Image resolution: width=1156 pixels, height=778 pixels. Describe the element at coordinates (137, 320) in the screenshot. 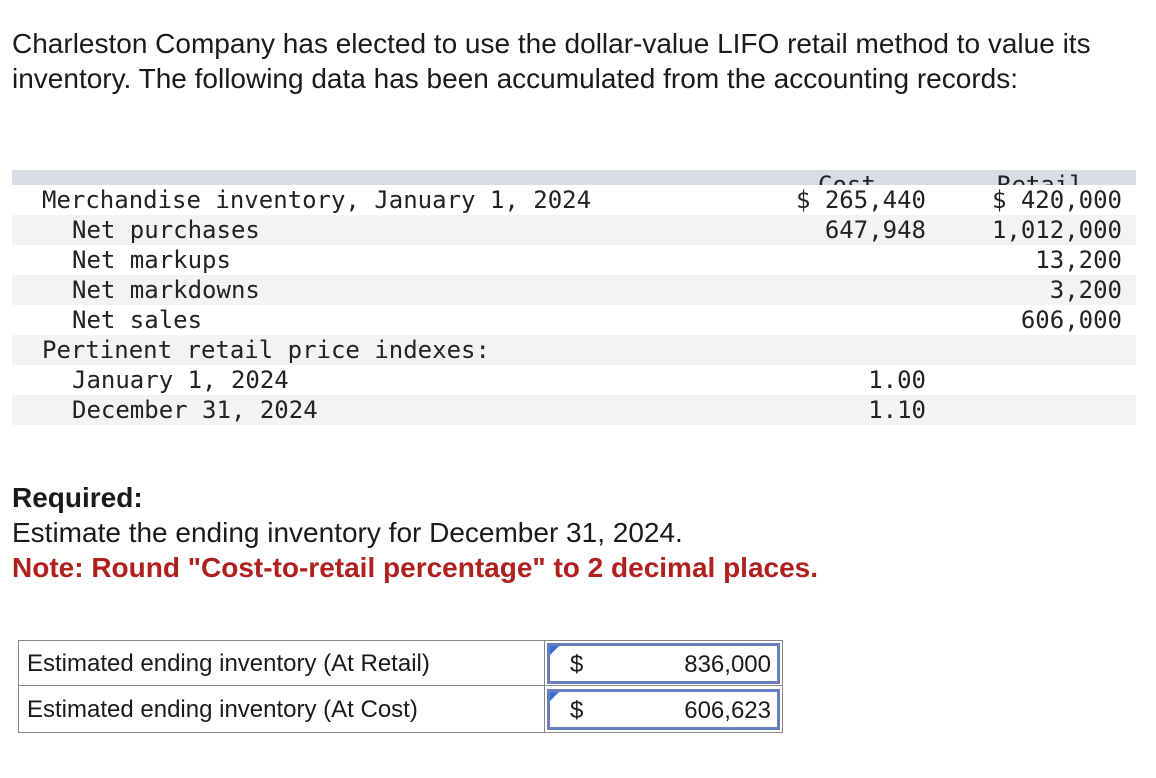

I see `row-label: Net sales` at that location.